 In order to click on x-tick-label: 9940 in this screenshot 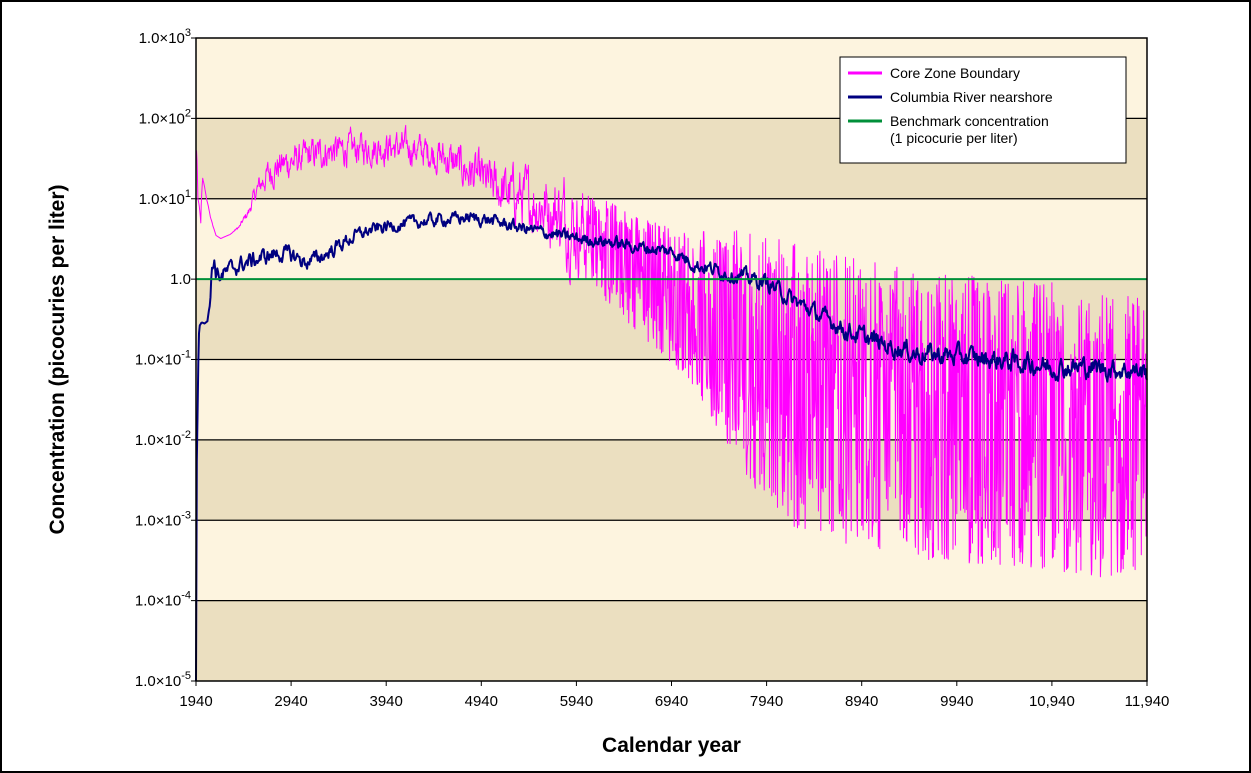, I will do `click(956, 701)`.